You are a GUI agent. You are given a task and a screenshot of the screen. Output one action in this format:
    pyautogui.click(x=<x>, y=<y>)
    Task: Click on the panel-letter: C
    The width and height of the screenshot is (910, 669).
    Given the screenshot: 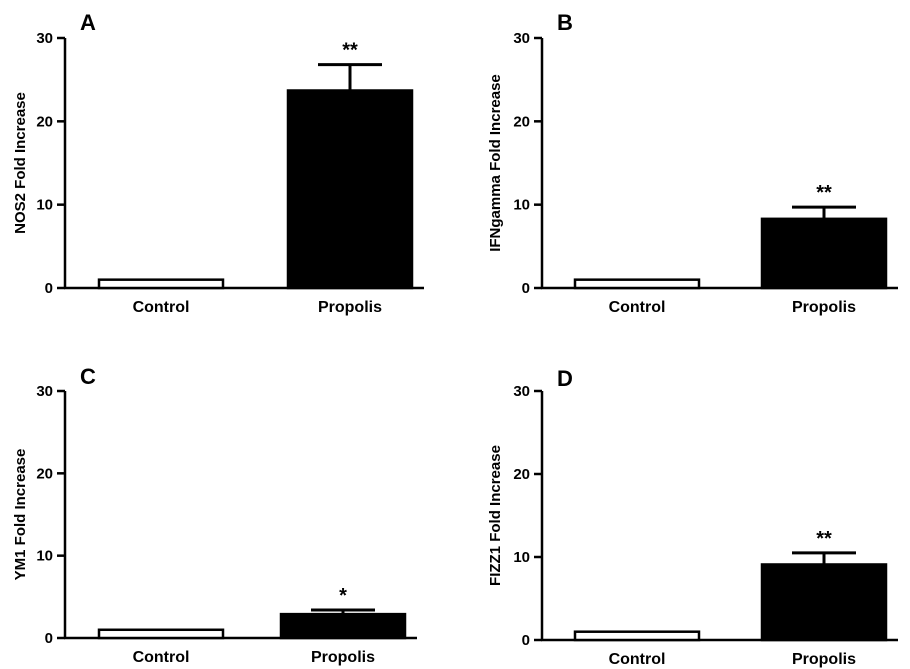 What is the action you would take?
    pyautogui.click(x=88, y=376)
    